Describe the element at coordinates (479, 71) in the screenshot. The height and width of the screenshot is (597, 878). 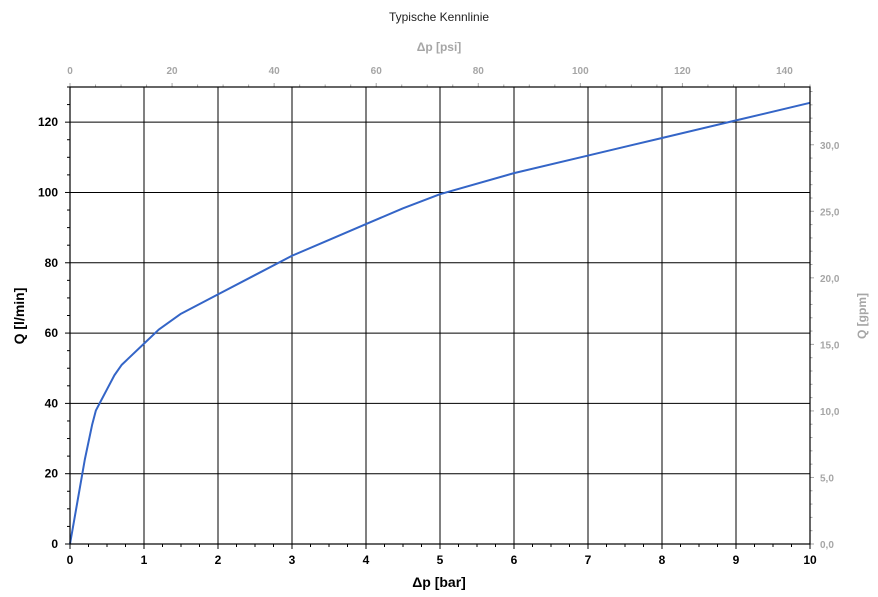
I see `x2-tick-label: 80` at that location.